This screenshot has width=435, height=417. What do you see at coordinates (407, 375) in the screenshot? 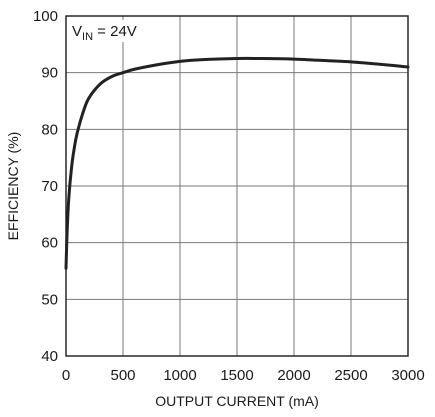
I see `x-tick-label: 3000` at bounding box center [407, 375].